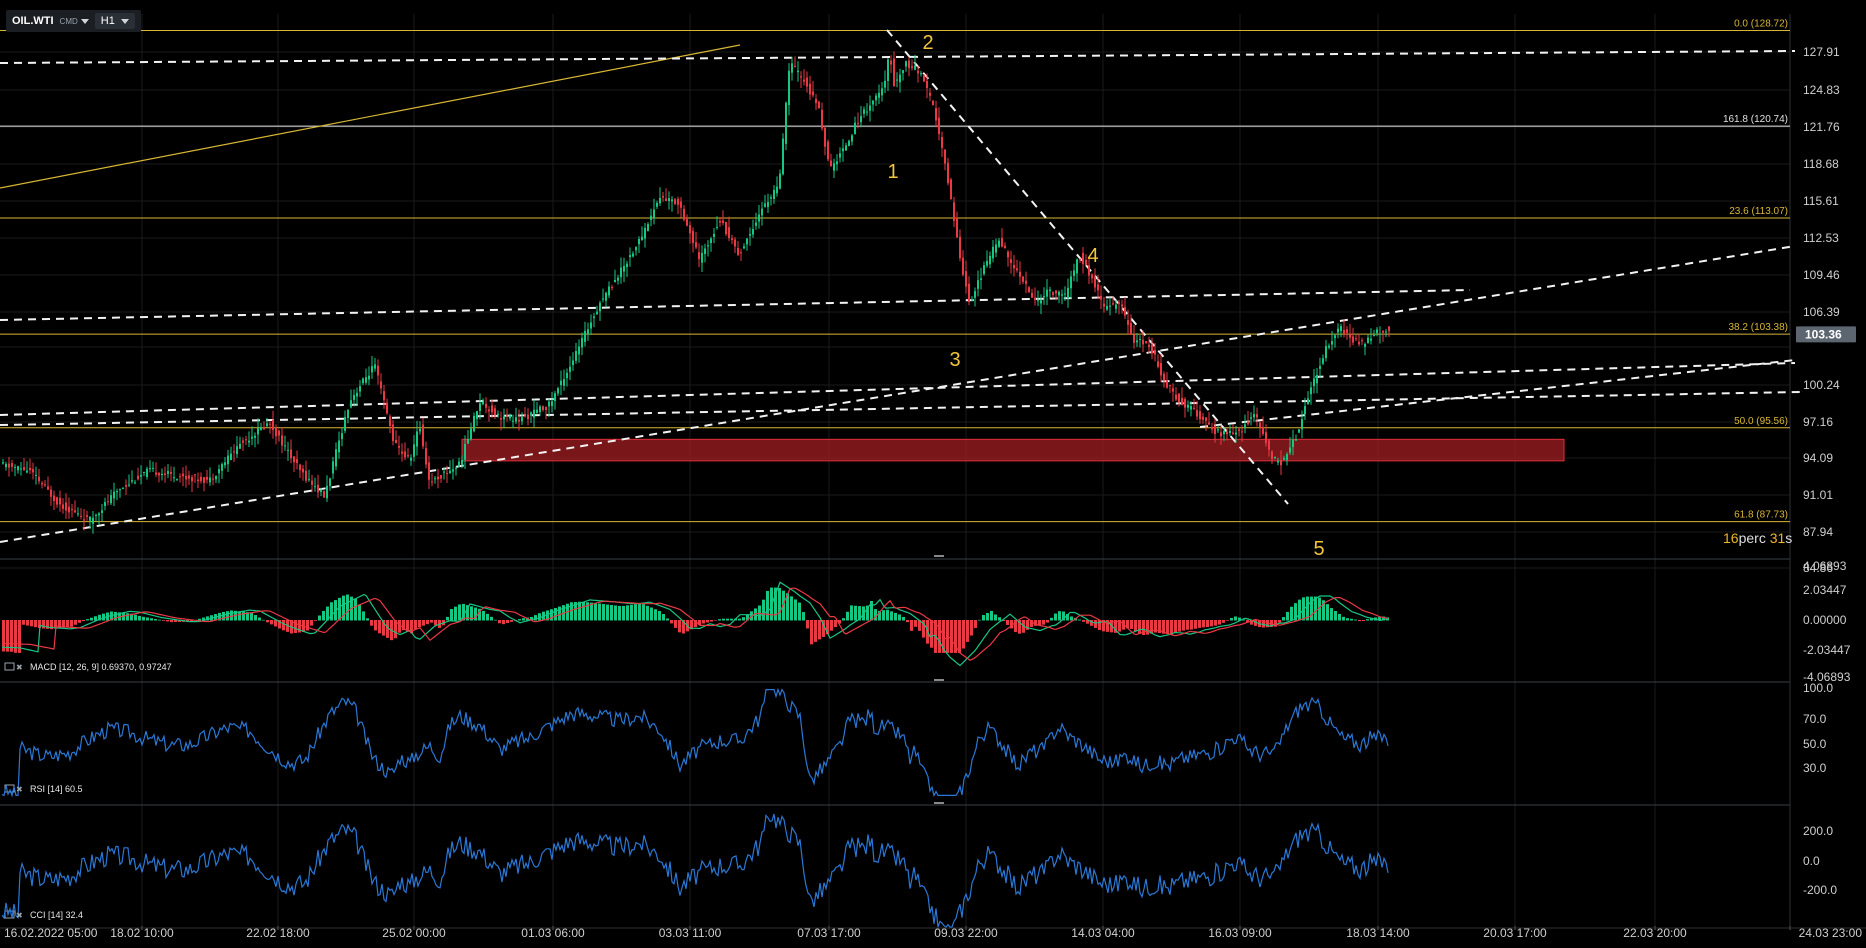 The image size is (1866, 948). I want to click on price-tick-label: 106.39, so click(1821, 312).